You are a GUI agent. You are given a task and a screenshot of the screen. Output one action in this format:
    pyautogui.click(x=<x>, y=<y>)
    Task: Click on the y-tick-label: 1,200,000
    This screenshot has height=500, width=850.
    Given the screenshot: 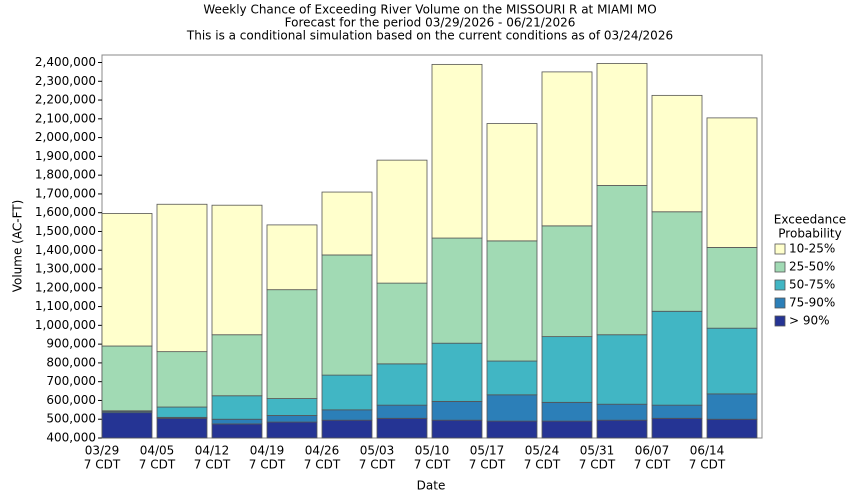 What is the action you would take?
    pyautogui.click(x=65, y=287)
    